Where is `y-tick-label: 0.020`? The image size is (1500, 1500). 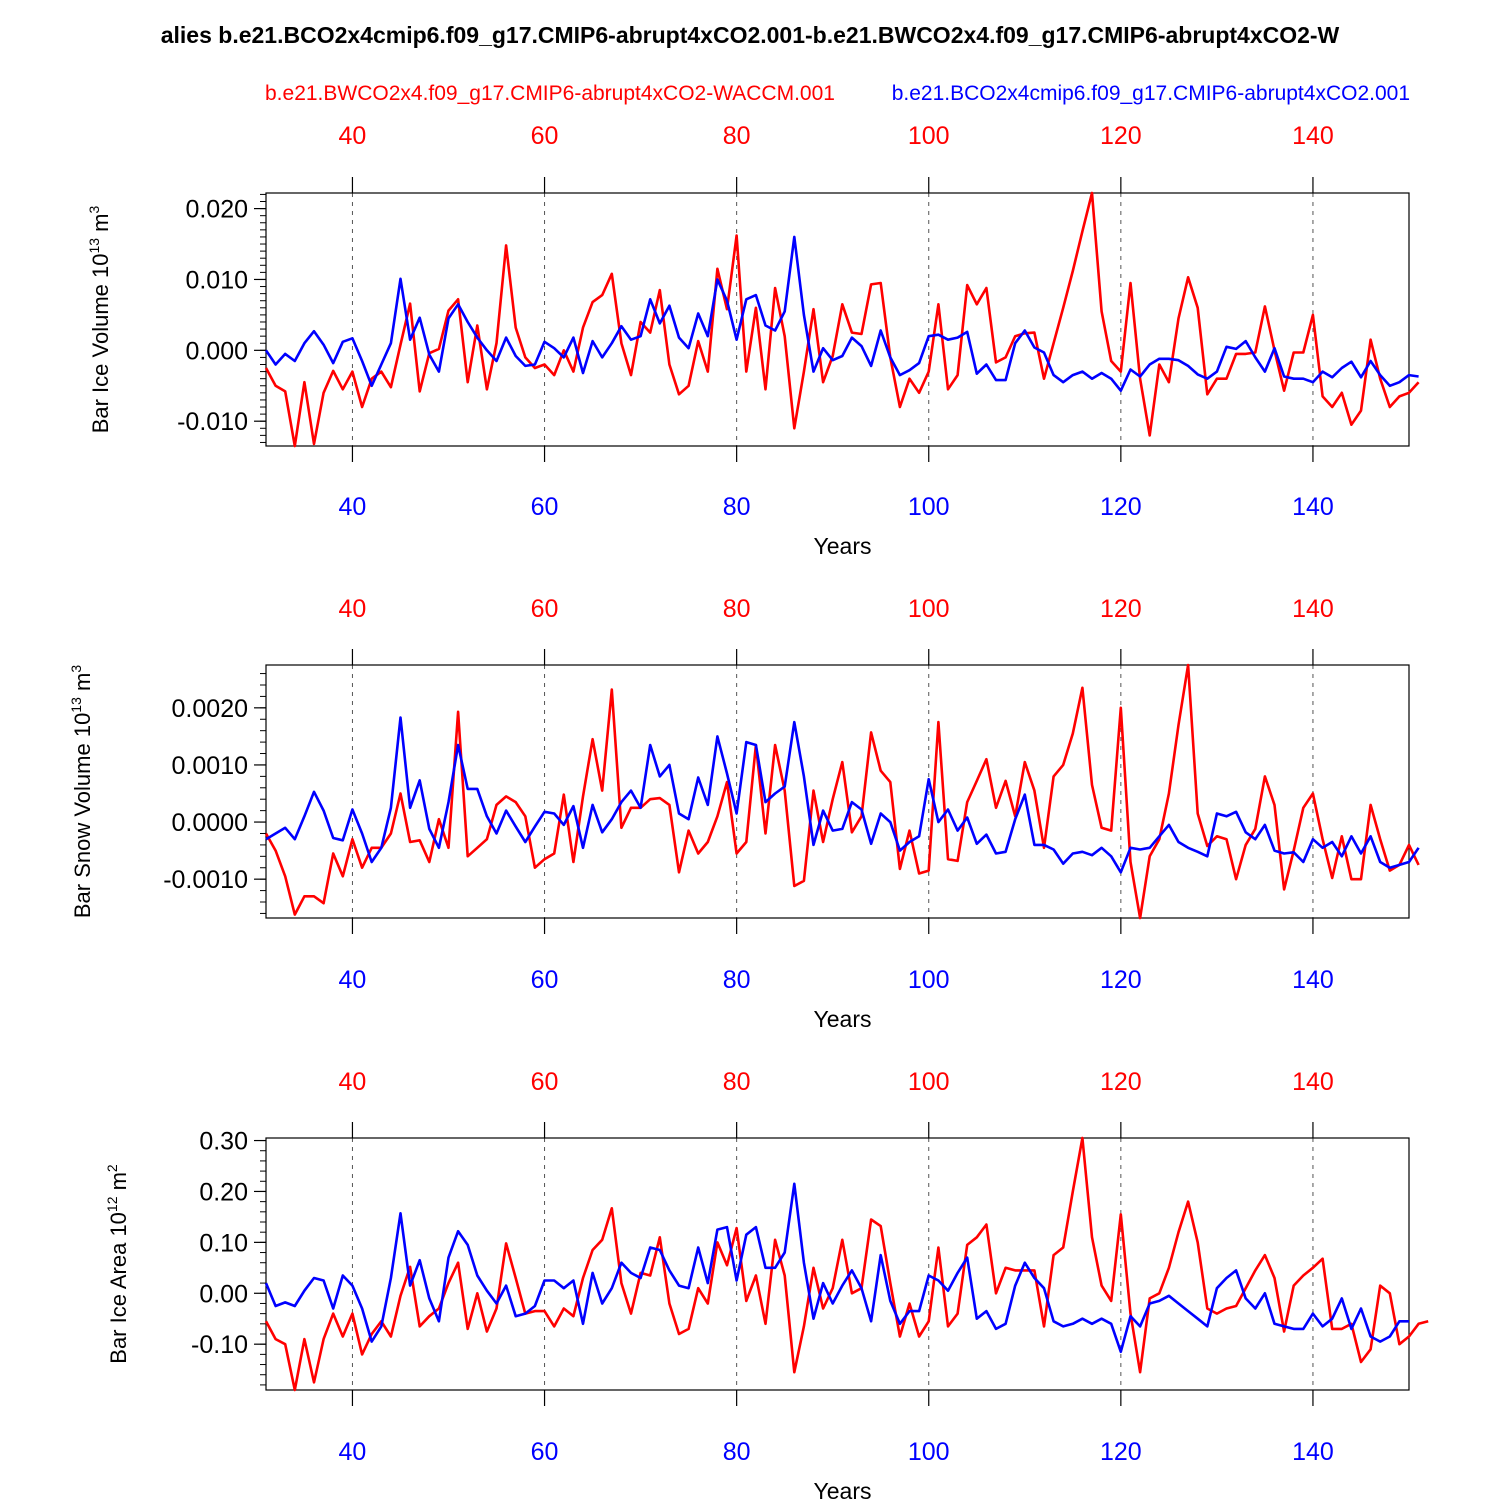 y-tick-label: 0.020 is located at coordinates (216, 210).